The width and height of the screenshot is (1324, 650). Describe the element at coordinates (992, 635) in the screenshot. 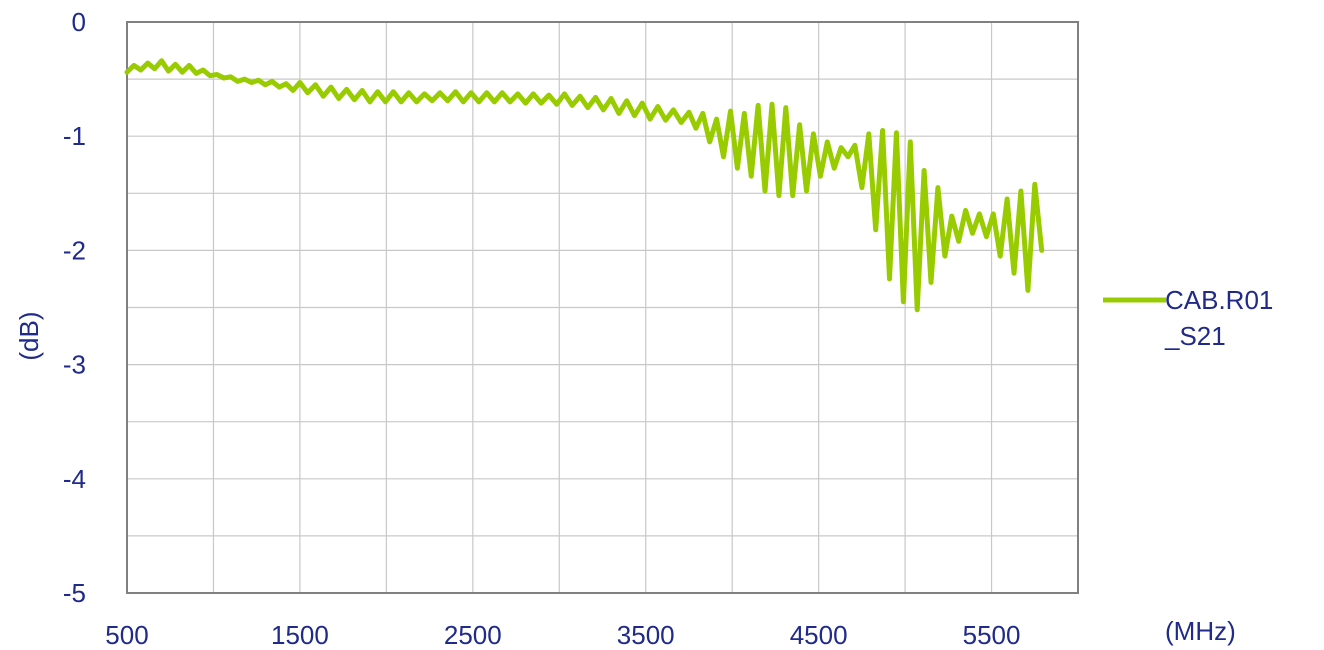

I see `x-tick-label: 5500` at that location.